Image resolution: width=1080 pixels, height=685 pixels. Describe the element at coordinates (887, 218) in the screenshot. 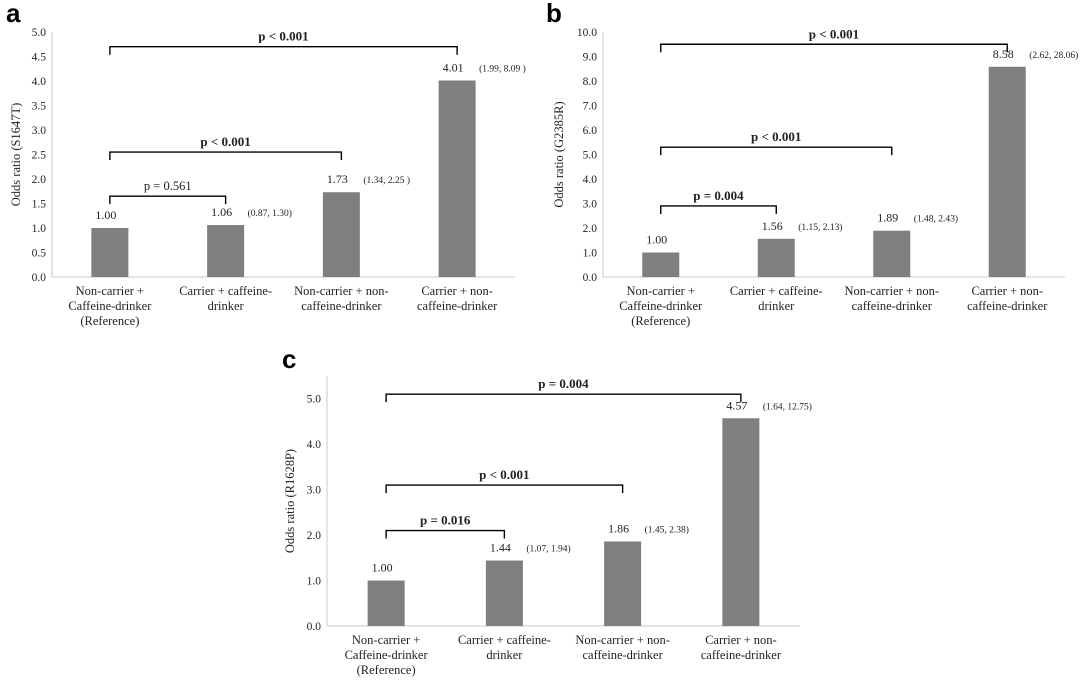

I see `bar-value-label: 1.89` at that location.